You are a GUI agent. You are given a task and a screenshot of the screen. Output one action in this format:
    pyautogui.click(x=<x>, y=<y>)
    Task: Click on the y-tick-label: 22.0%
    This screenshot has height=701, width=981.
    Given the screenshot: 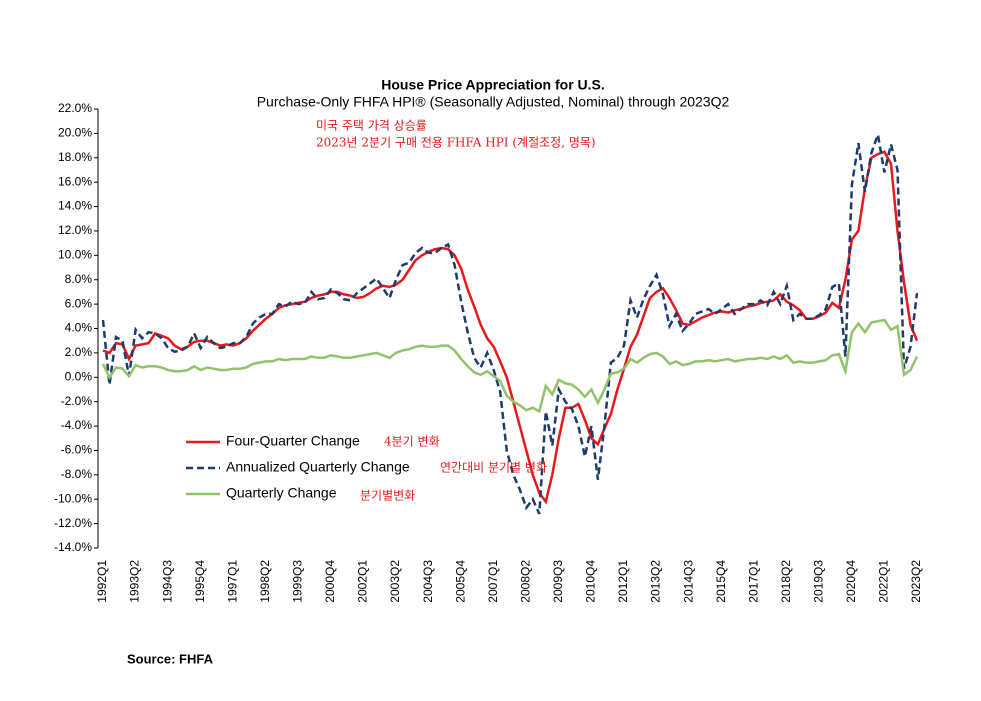 What is the action you would take?
    pyautogui.click(x=75, y=108)
    